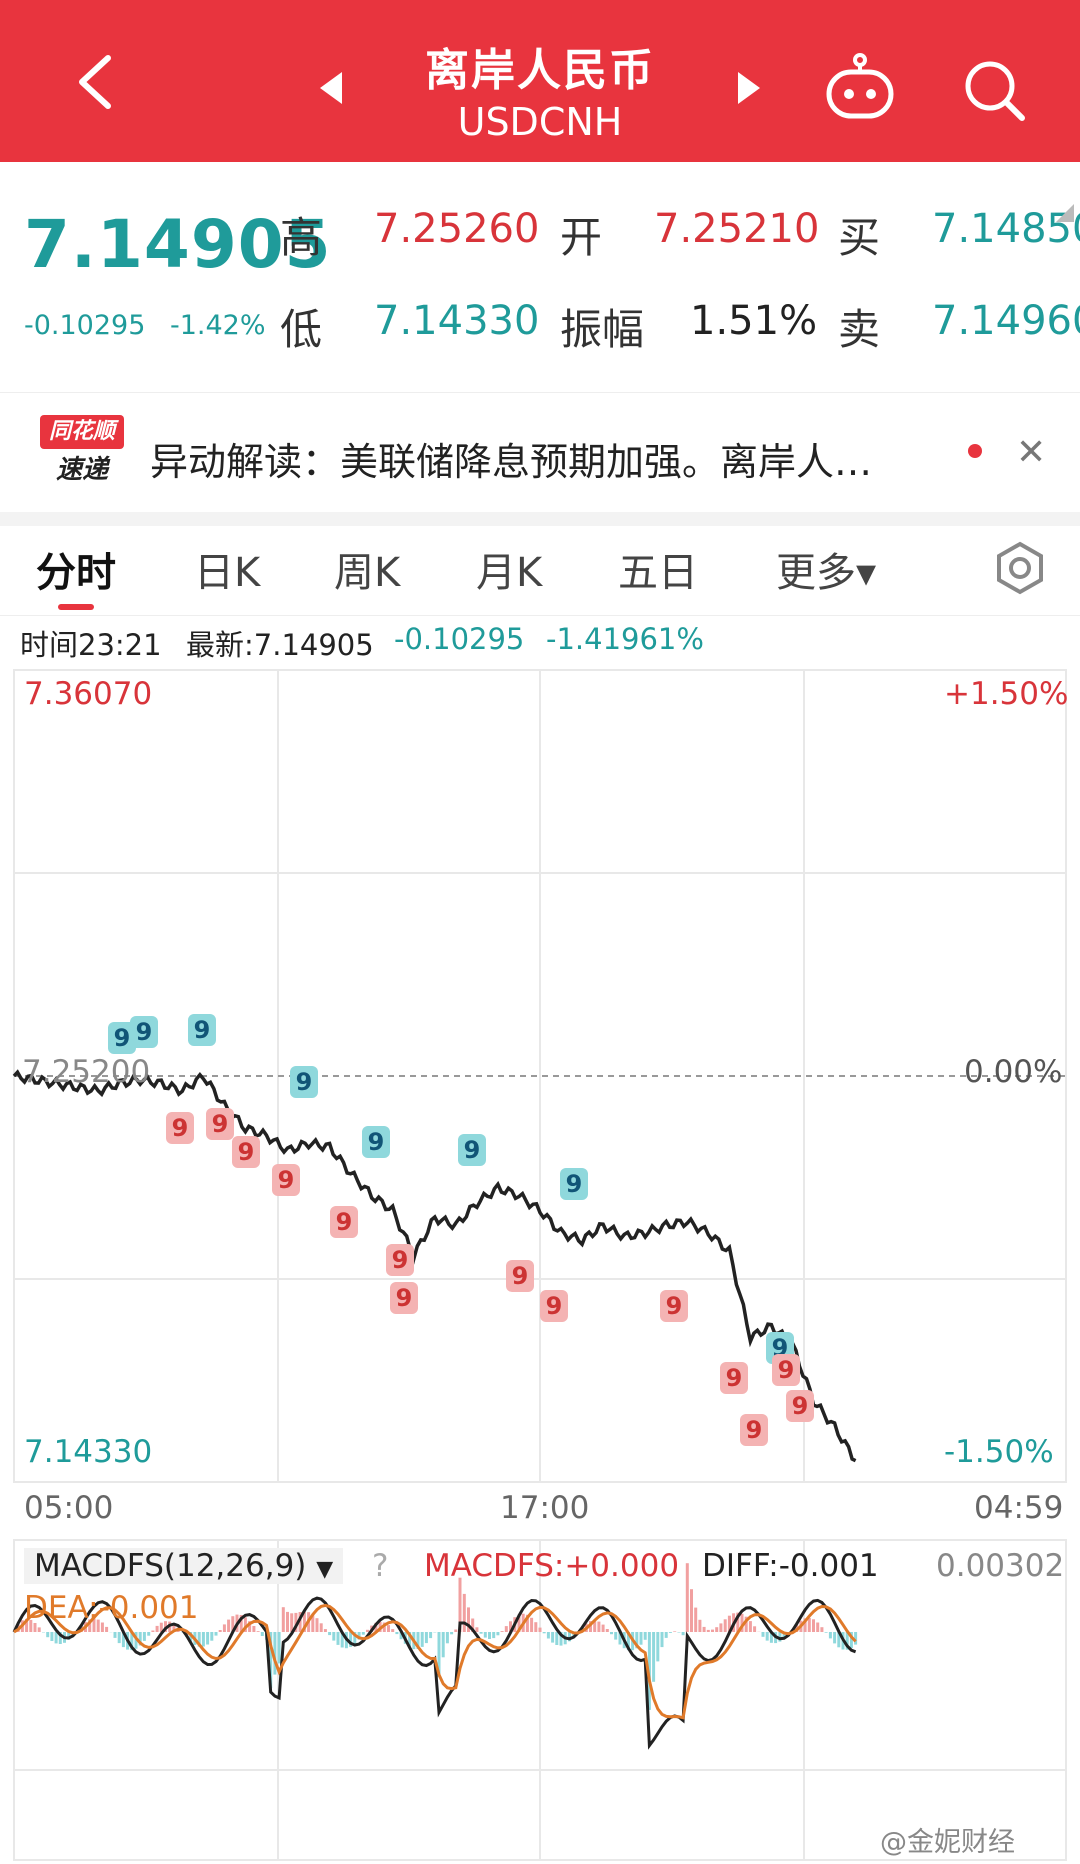  Describe the element at coordinates (81, 470) in the screenshot. I see `news-logo-bottom: 速递` at that location.